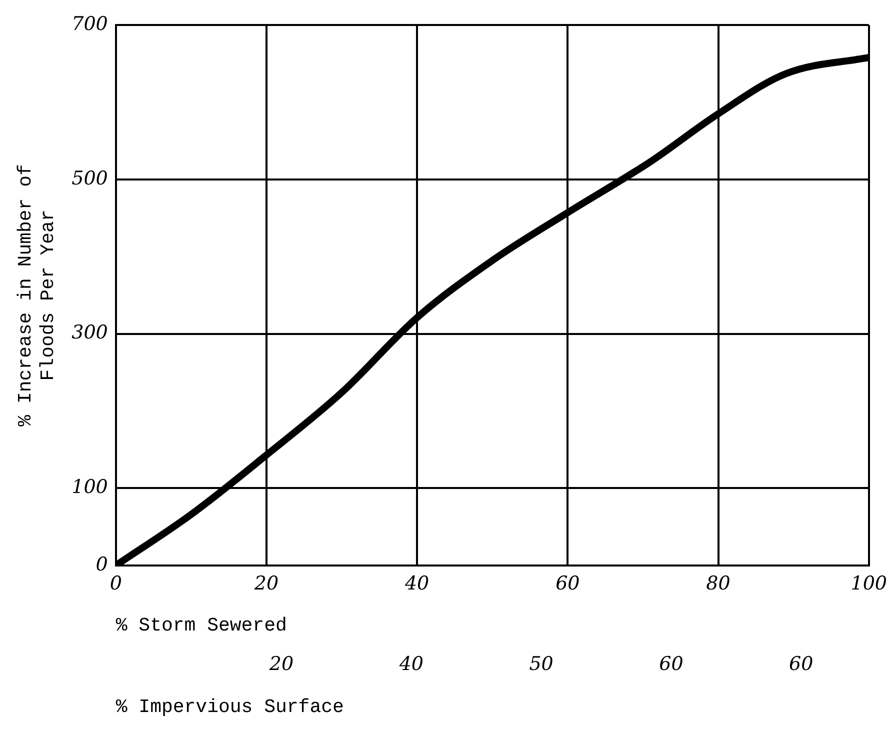  What do you see at coordinates (718, 583) in the screenshot?
I see `x-tick-label: 80` at bounding box center [718, 583].